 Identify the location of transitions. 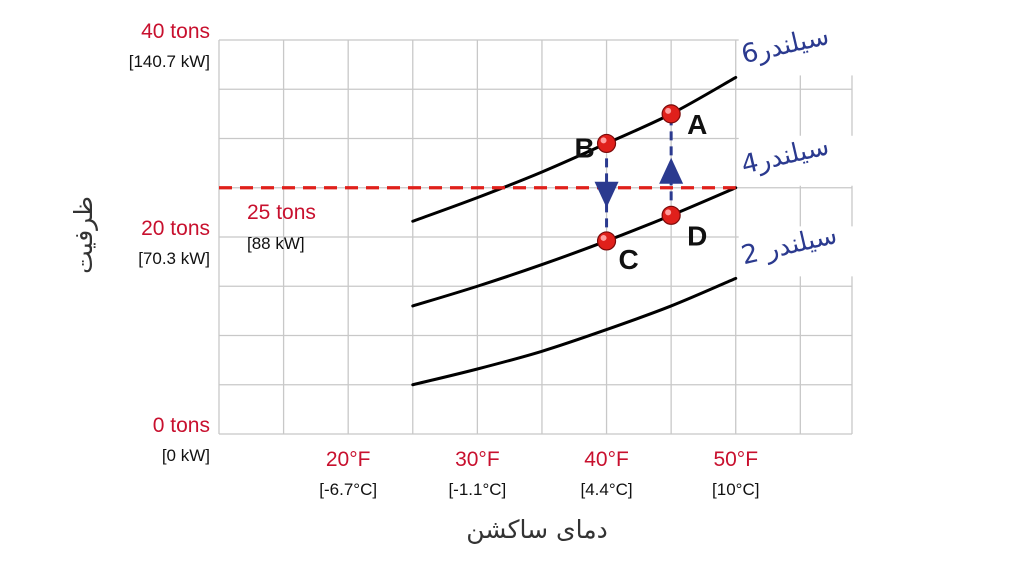
(639, 177).